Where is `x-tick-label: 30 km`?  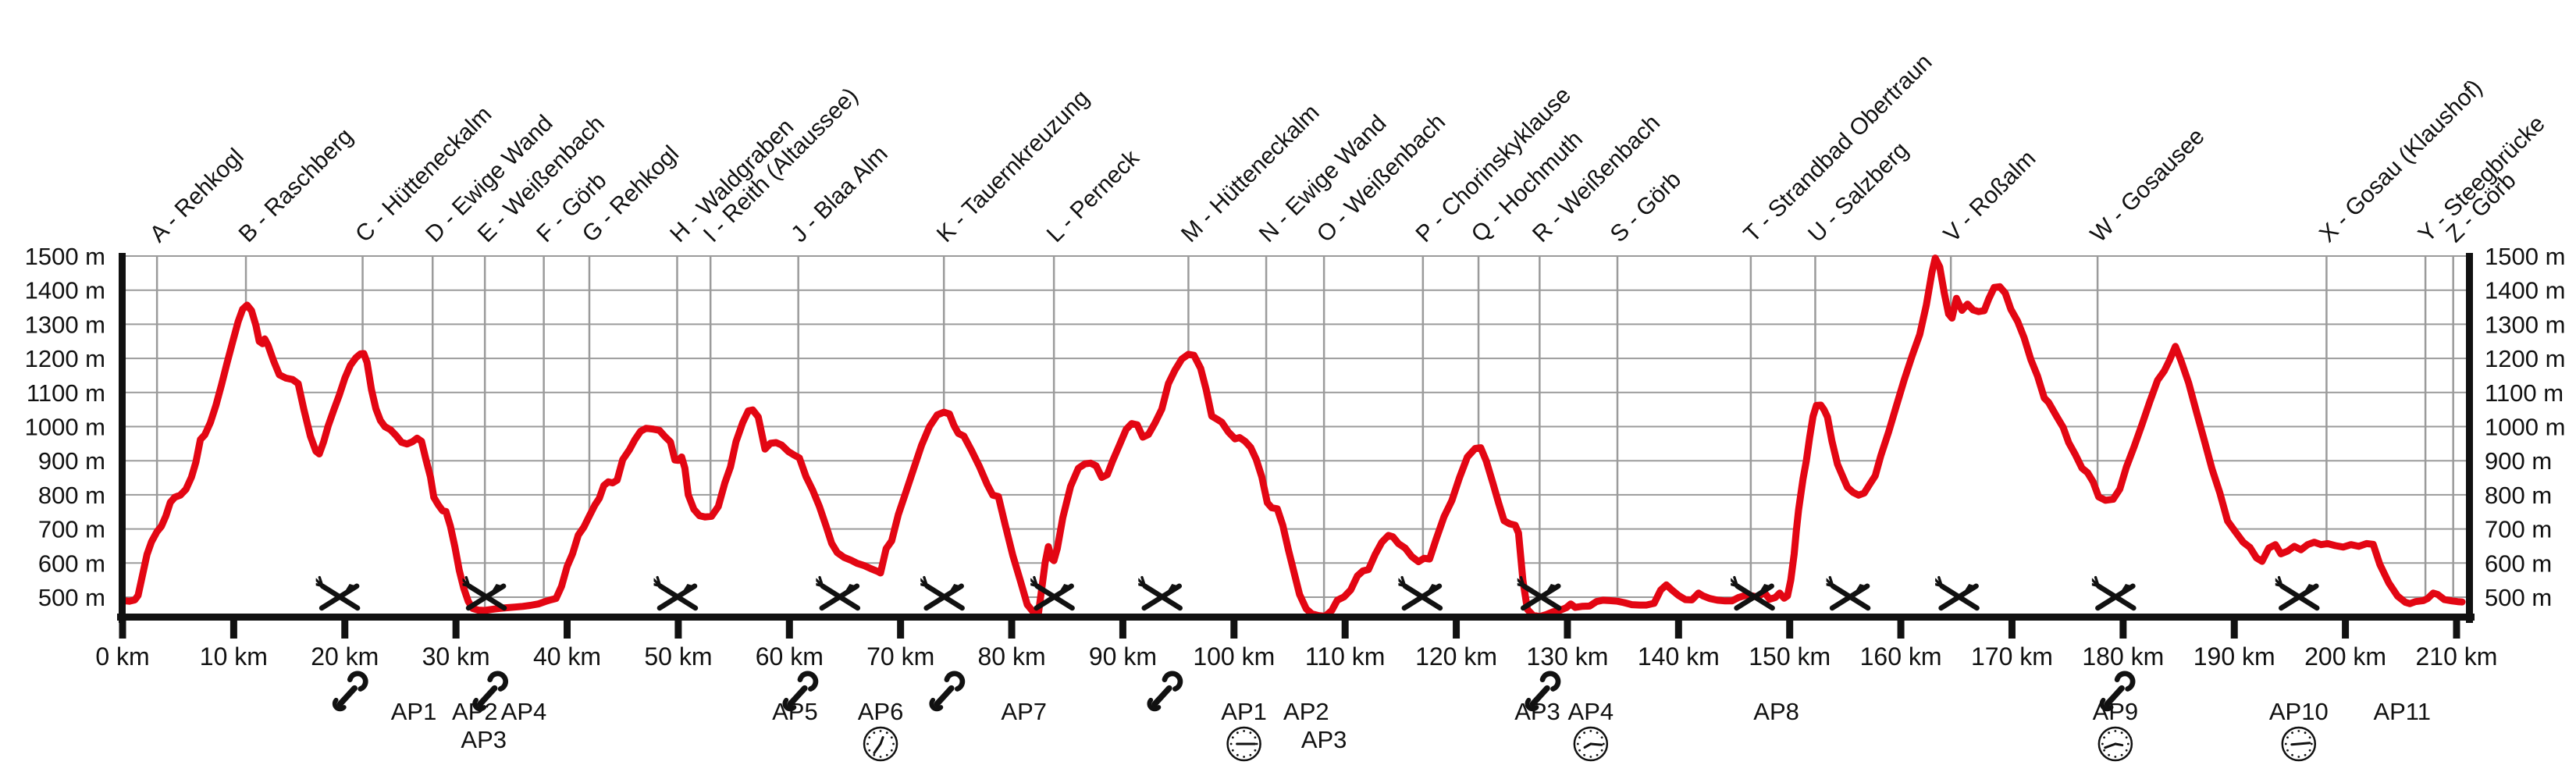 x-tick-label: 30 km is located at coordinates (456, 656).